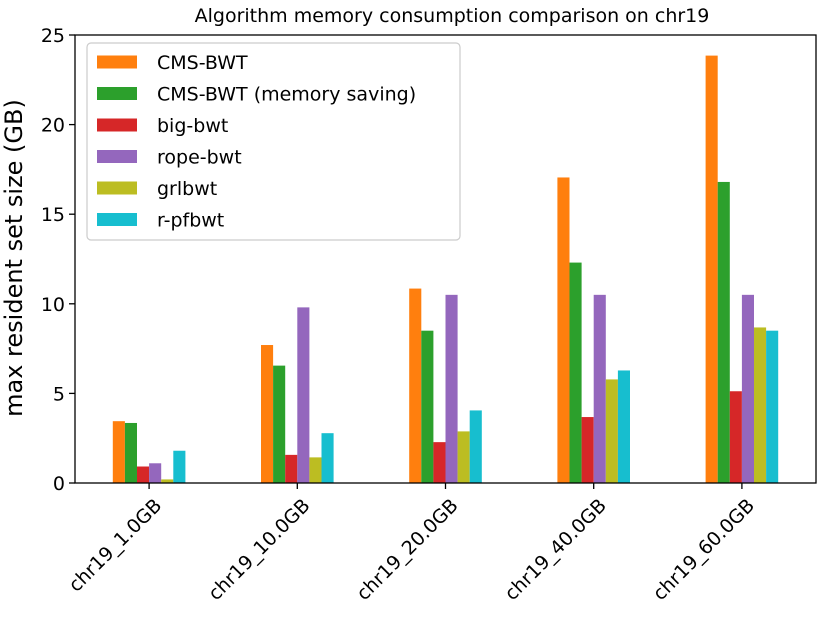  Describe the element at coordinates (53, 305) in the screenshot. I see `y-tick-label-2: 10` at that location.